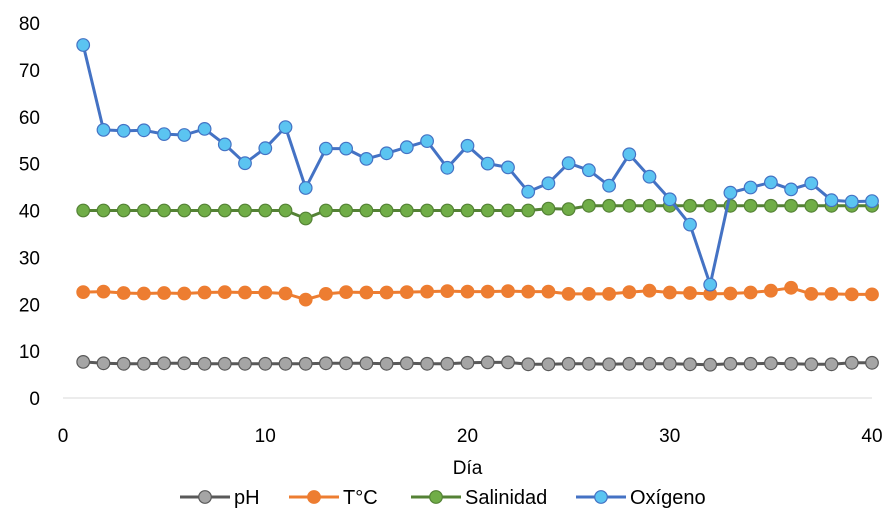 The width and height of the screenshot is (888, 514). I want to click on legend-label: Salinidad, so click(506, 498).